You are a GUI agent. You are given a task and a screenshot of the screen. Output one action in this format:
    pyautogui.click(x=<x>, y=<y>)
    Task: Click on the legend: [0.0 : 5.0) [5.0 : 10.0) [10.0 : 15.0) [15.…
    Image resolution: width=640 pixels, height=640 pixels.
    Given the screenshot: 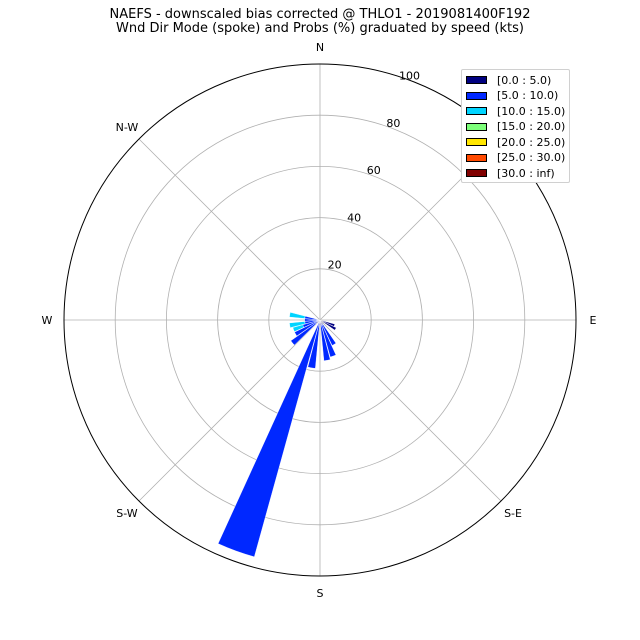 What is the action you would take?
    pyautogui.click(x=515, y=126)
    